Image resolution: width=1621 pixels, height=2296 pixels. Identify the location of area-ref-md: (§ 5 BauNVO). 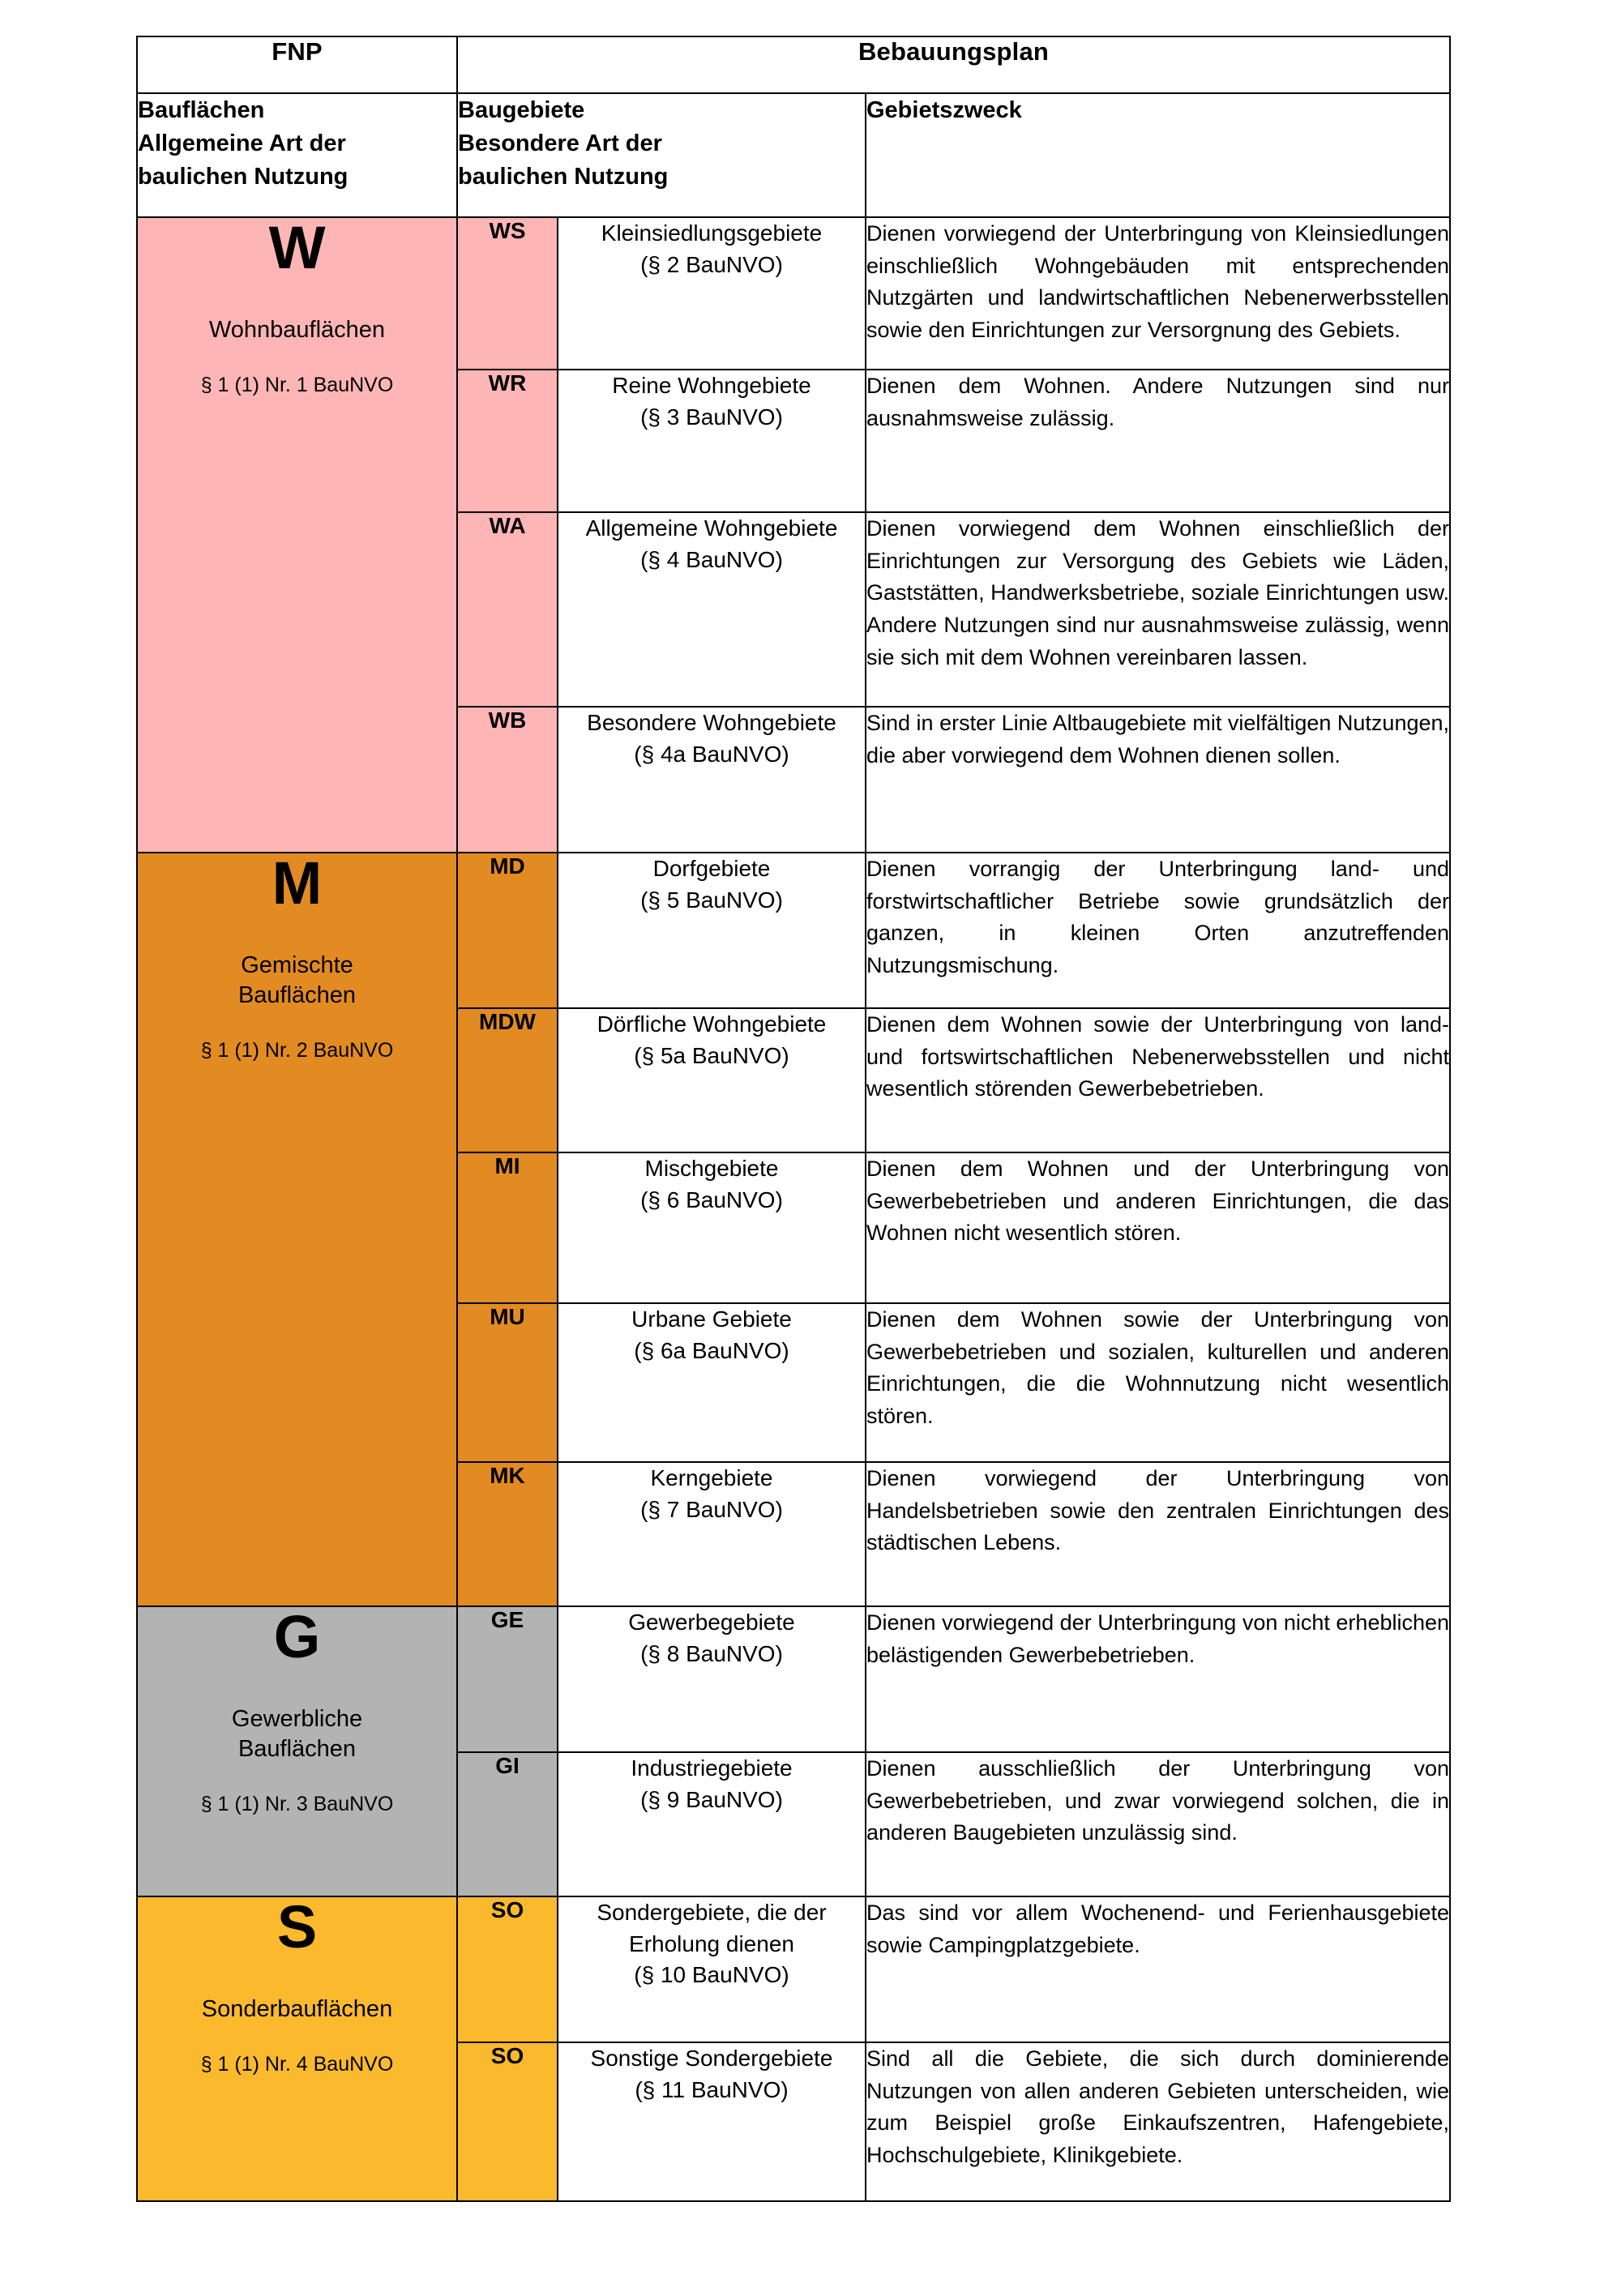
(712, 900).